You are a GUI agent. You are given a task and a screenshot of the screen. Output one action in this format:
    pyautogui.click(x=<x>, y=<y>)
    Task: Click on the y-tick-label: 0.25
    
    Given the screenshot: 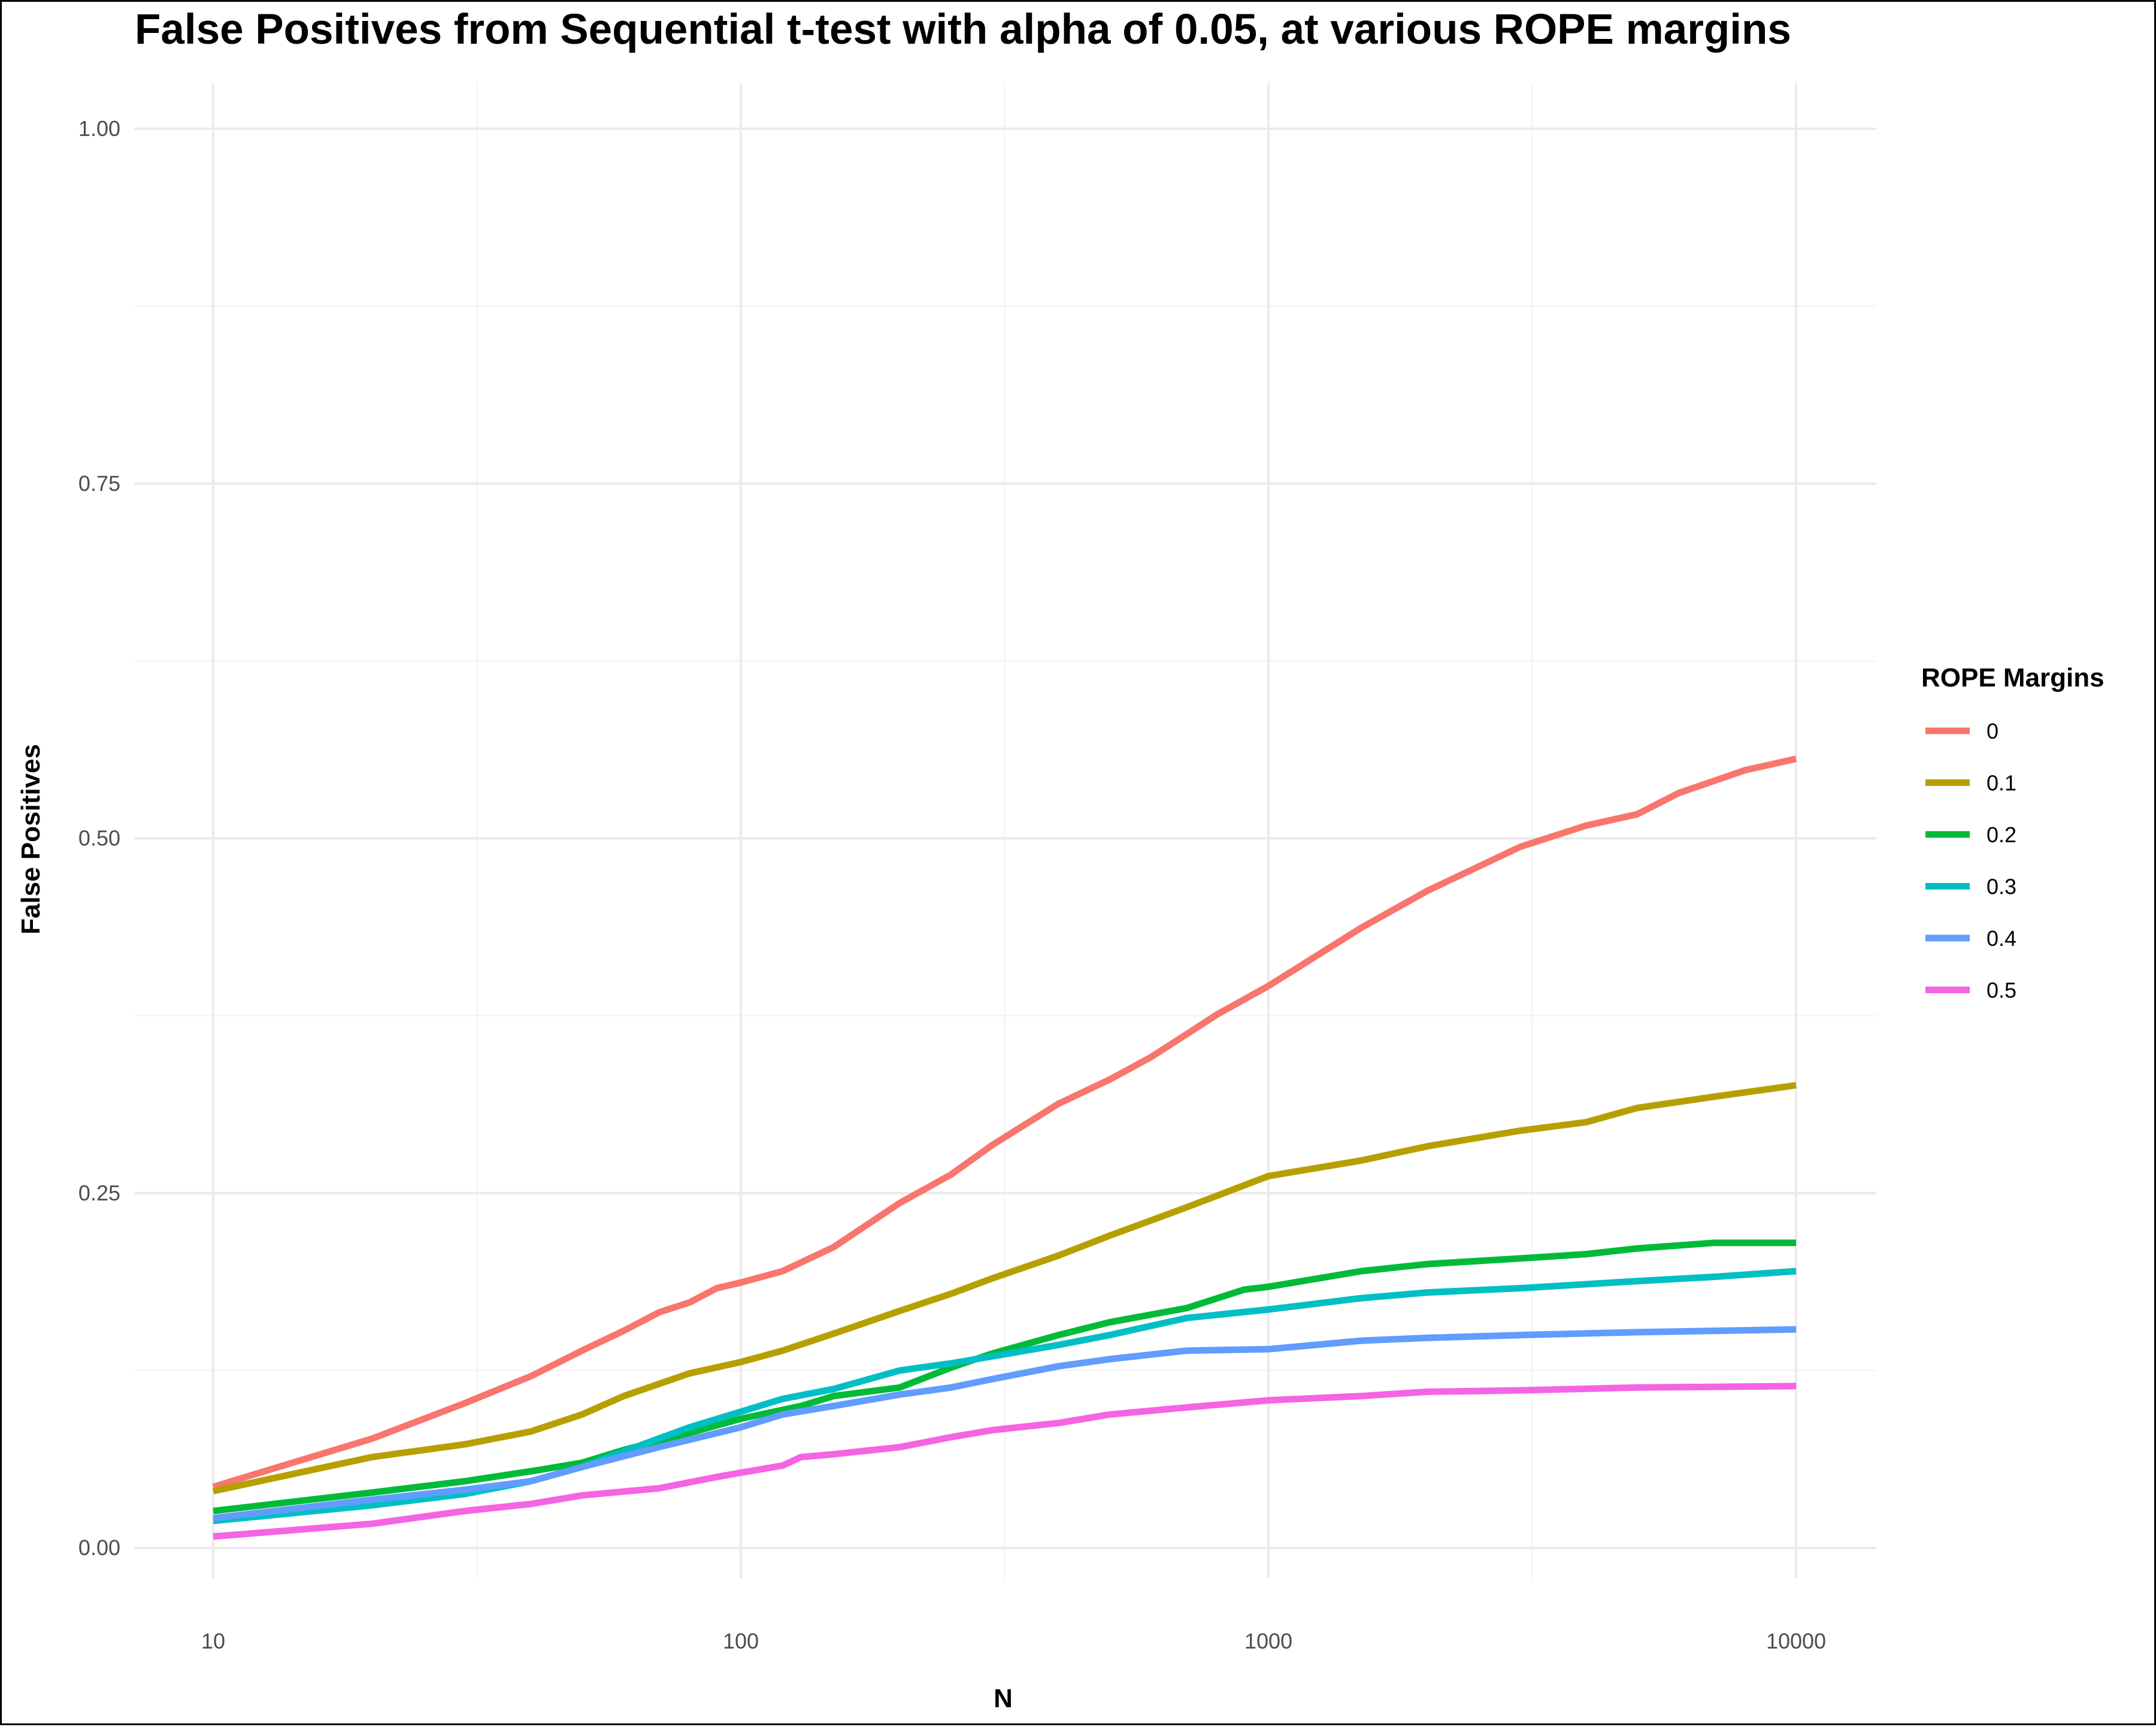 What is the action you would take?
    pyautogui.click(x=99, y=1193)
    